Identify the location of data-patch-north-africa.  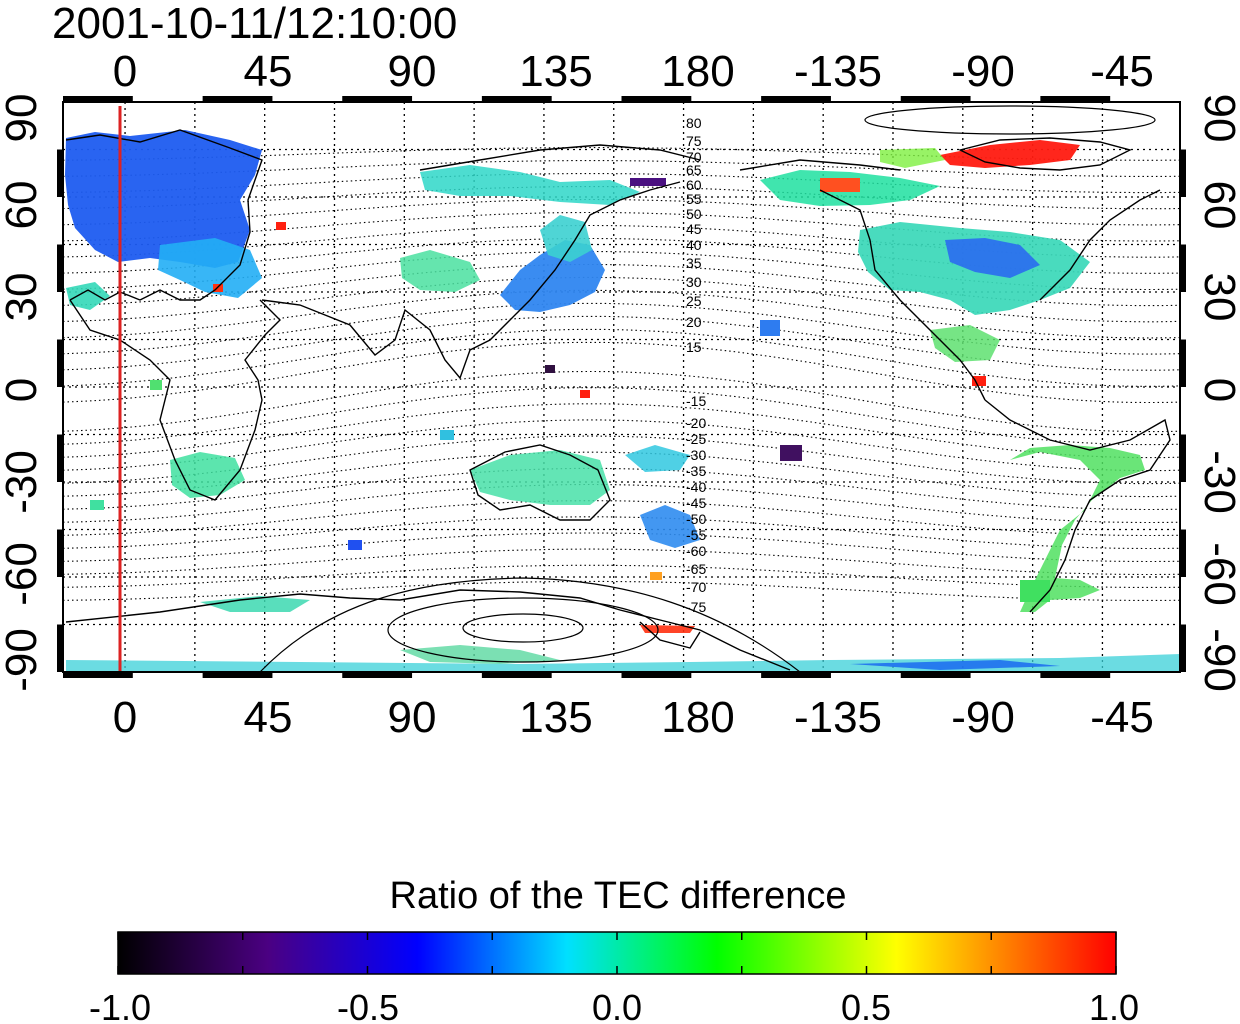
(88, 296).